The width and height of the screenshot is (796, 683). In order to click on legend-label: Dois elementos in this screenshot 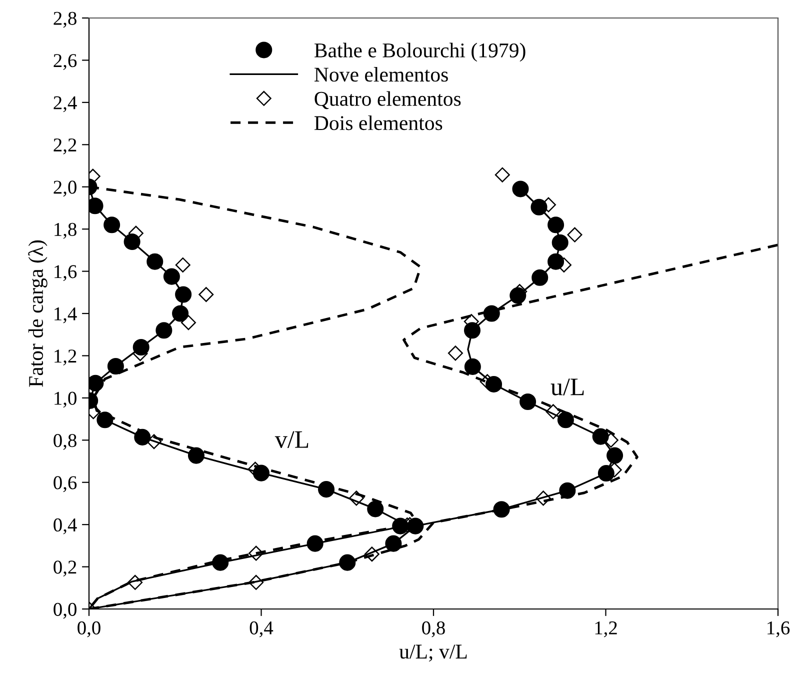, I will do `click(378, 122)`.